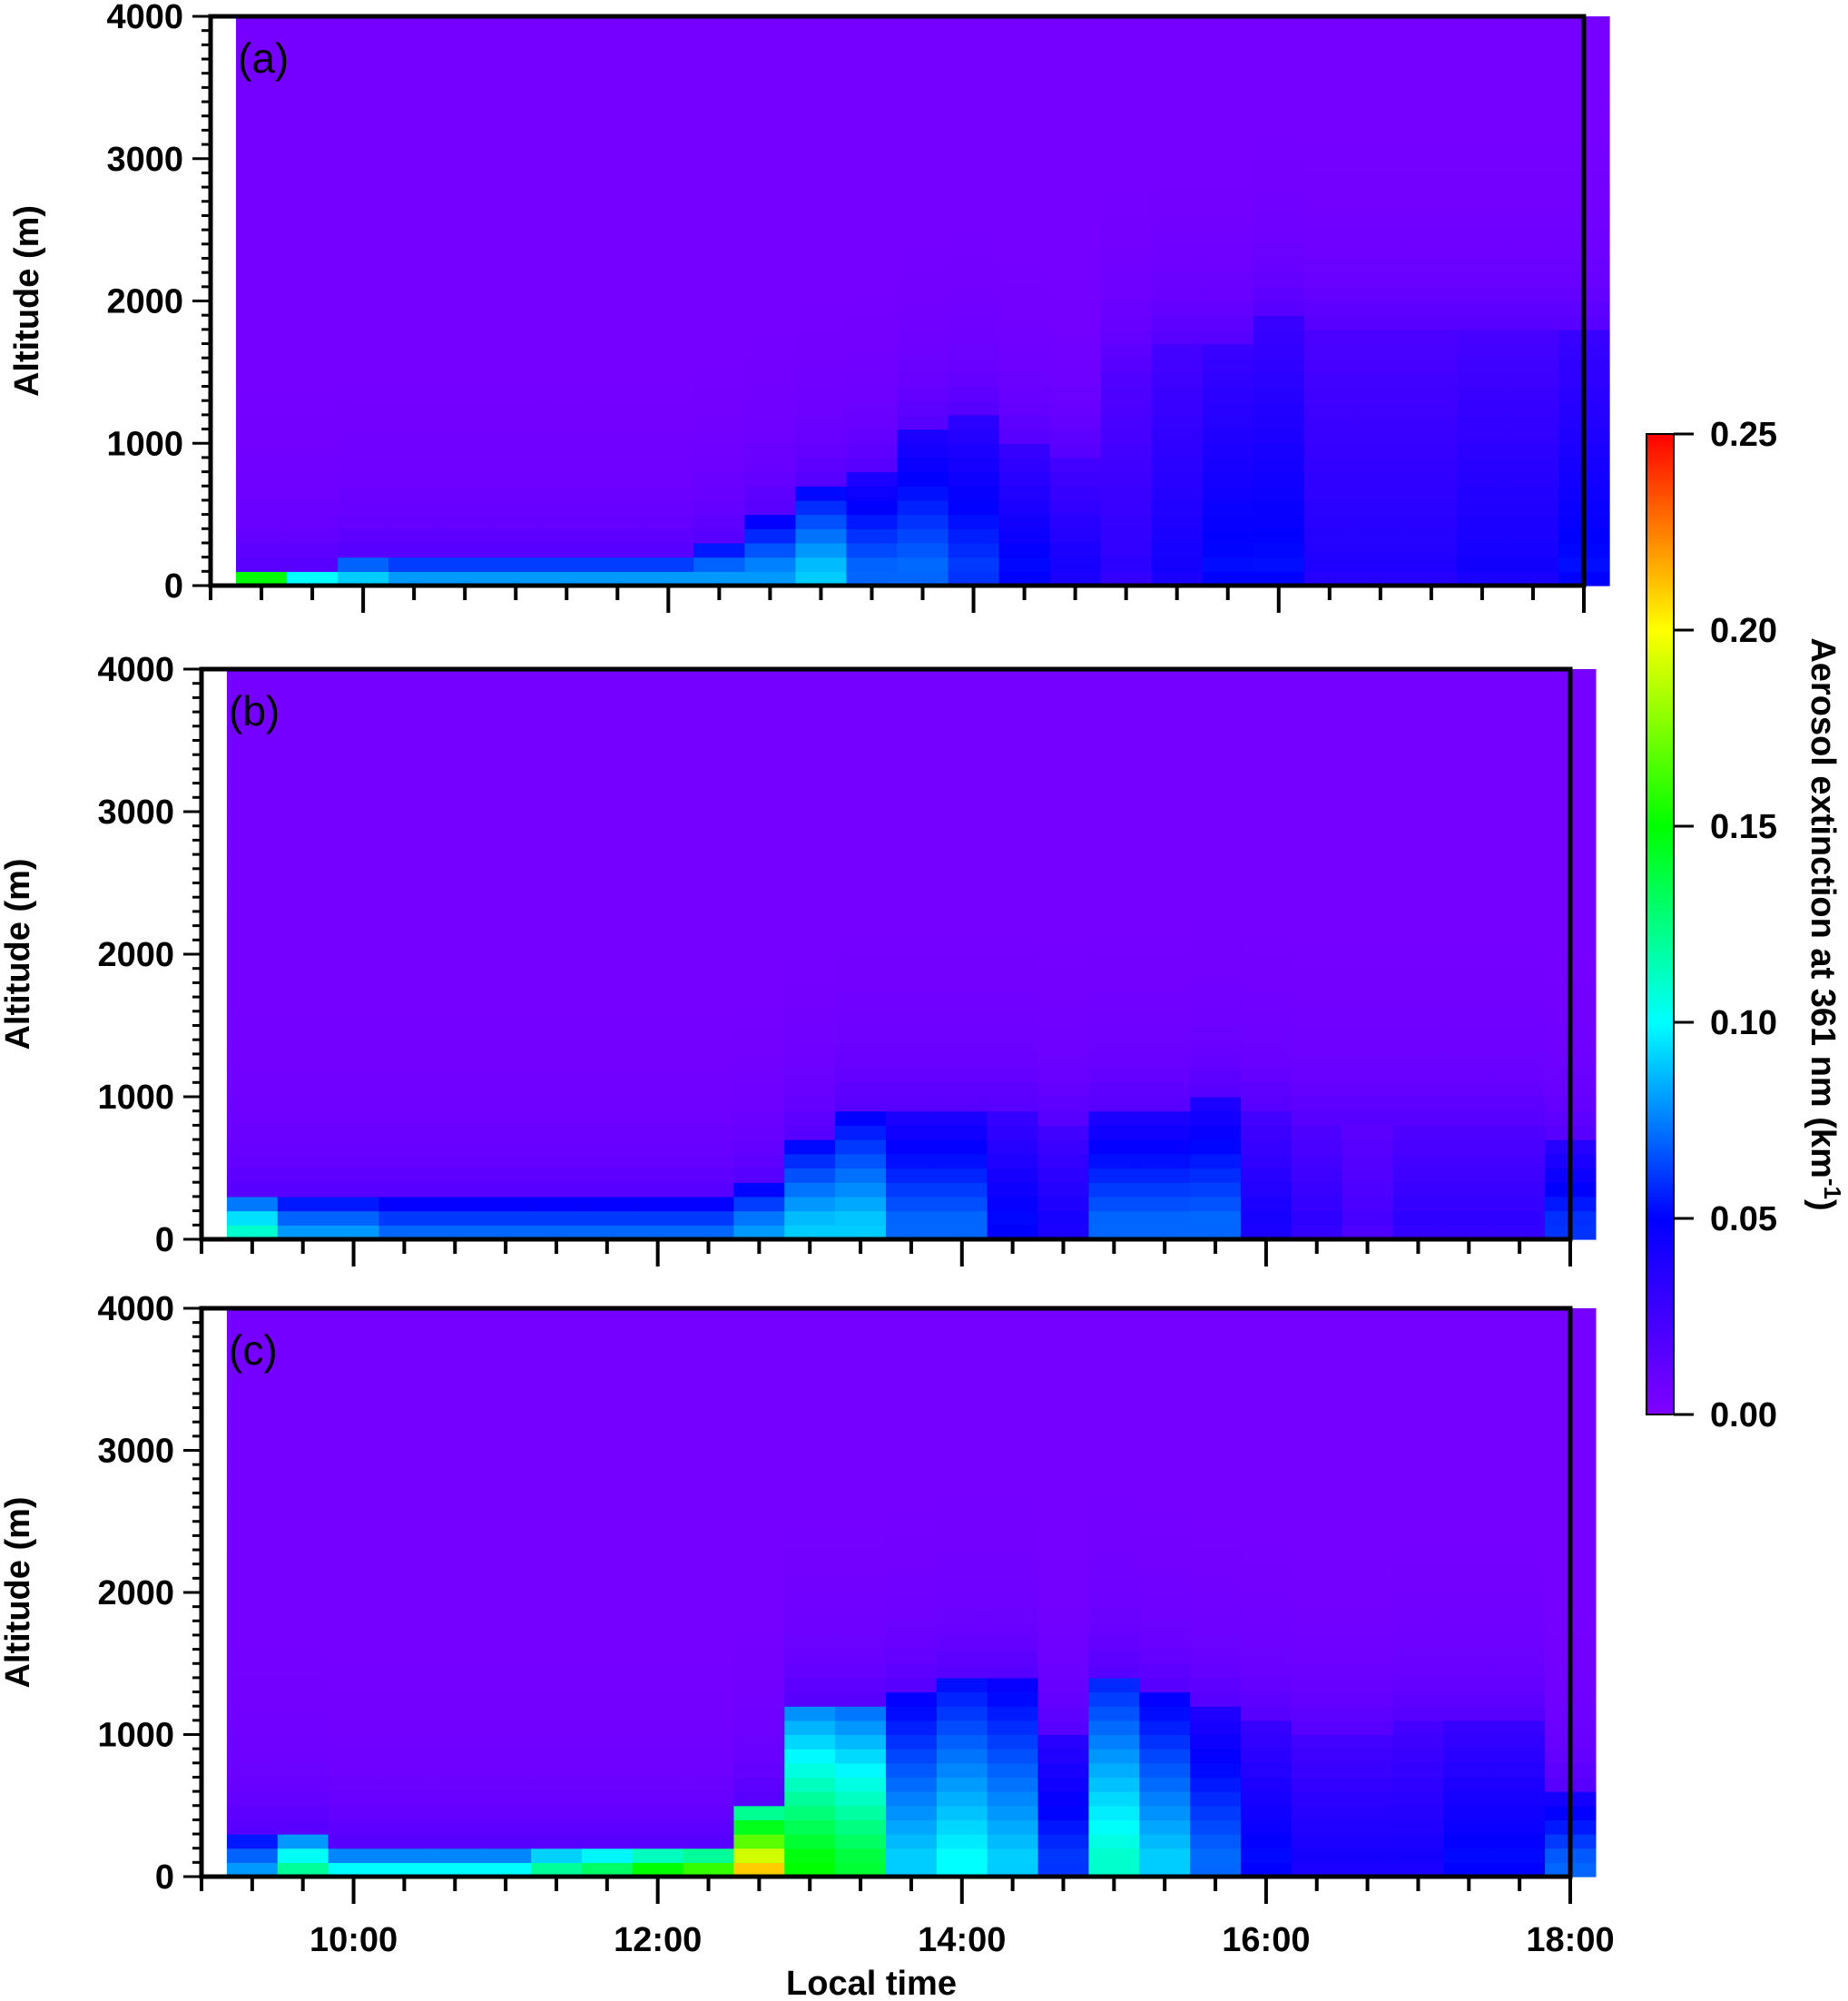 The width and height of the screenshot is (1848, 2001). What do you see at coordinates (1832, 1188) in the screenshot?
I see `colorbar-label-sup: -1` at bounding box center [1832, 1188].